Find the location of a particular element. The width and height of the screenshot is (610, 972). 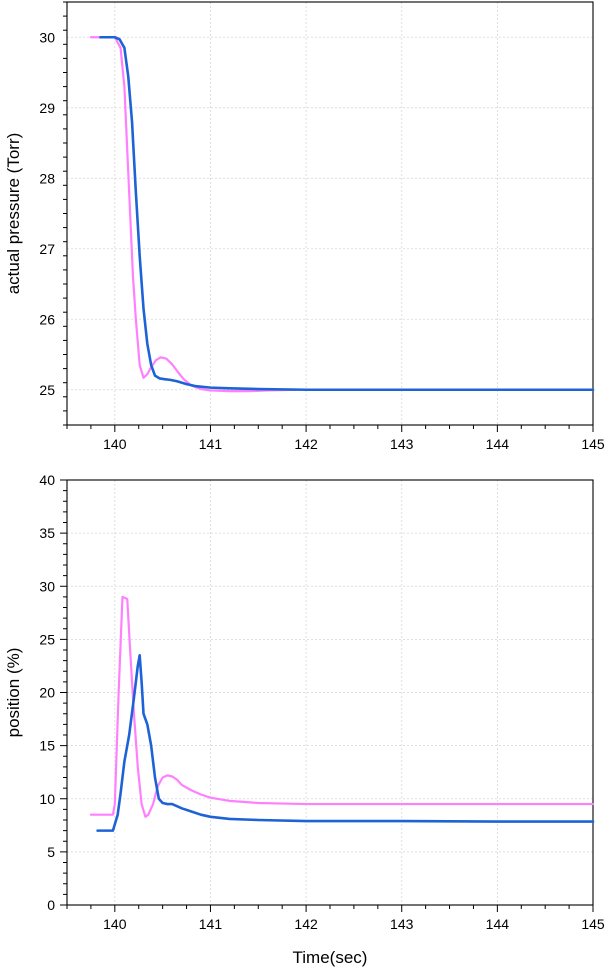

position-y-tick-label: 25 is located at coordinates (47, 639).